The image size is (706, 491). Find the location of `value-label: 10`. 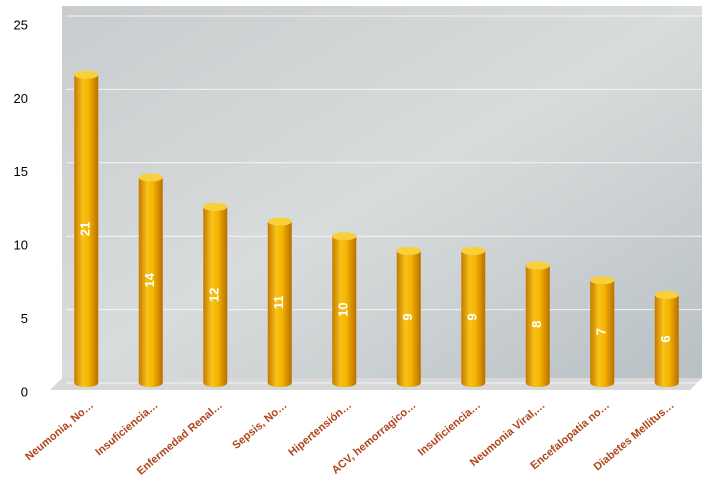

value-label: 10 is located at coordinates (343, 309).